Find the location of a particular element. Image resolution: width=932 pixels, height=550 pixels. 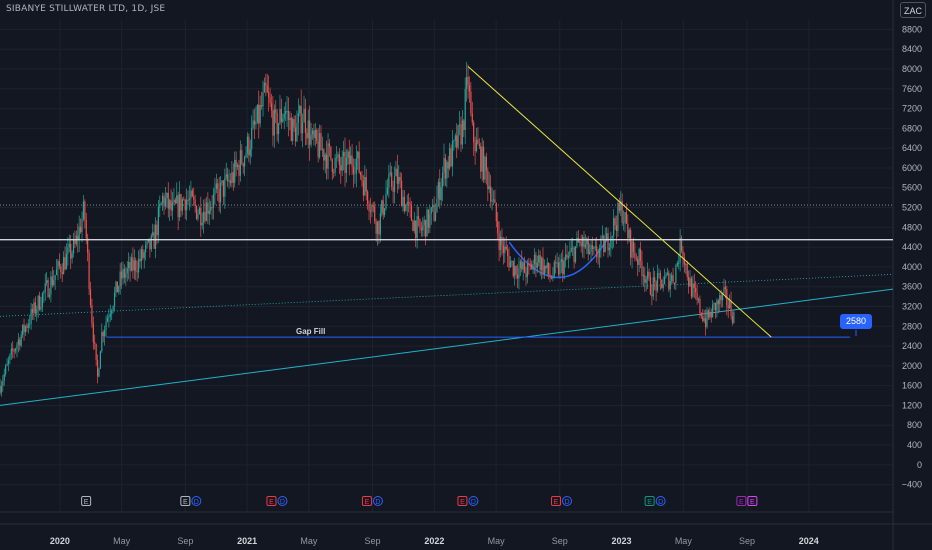

x-tick-label: Sep is located at coordinates (747, 541).